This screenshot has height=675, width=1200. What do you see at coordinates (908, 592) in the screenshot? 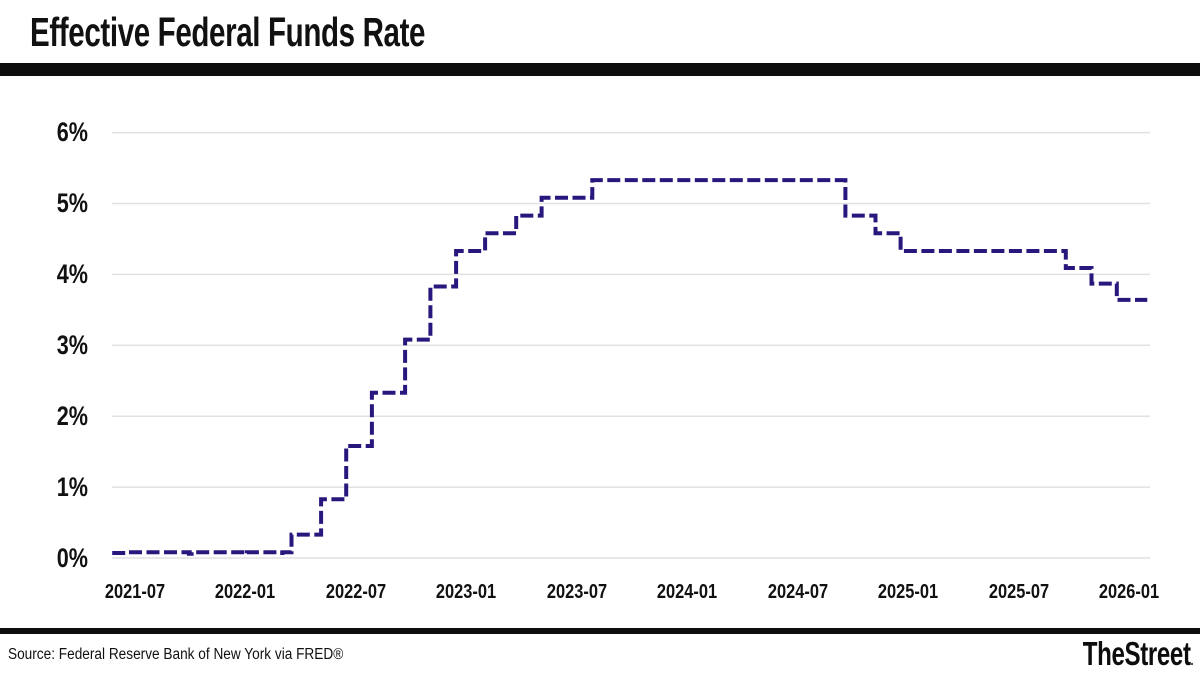
I see `x-tick-label: 2025-01` at bounding box center [908, 592].